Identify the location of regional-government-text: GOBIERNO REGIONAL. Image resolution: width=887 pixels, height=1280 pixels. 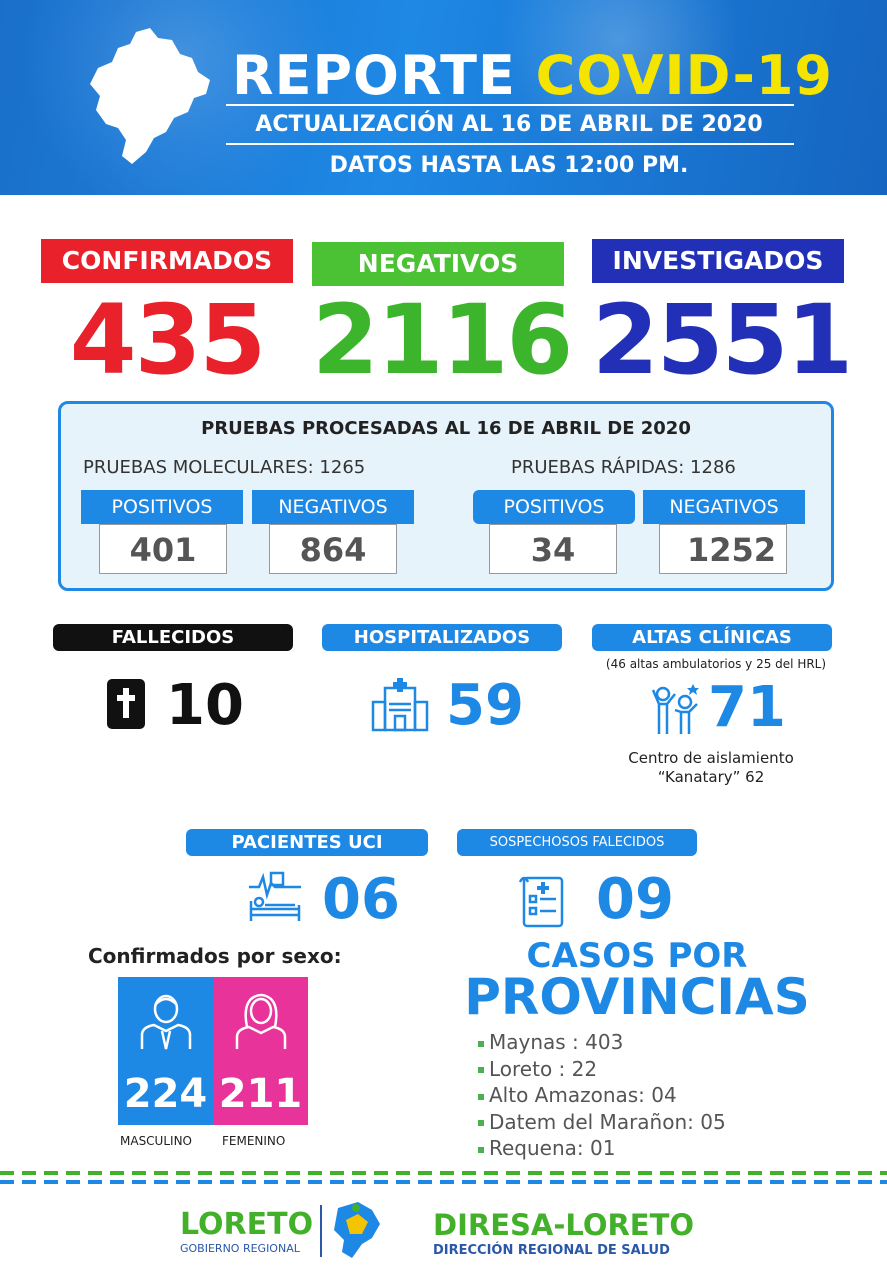
(240, 1248).